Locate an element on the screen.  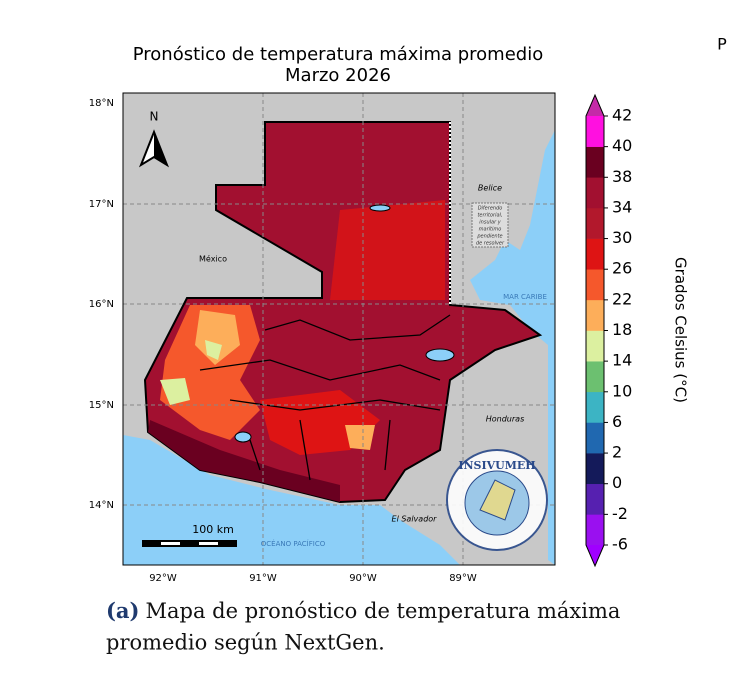
lat-tick-label: 16°N is located at coordinates (101, 304).